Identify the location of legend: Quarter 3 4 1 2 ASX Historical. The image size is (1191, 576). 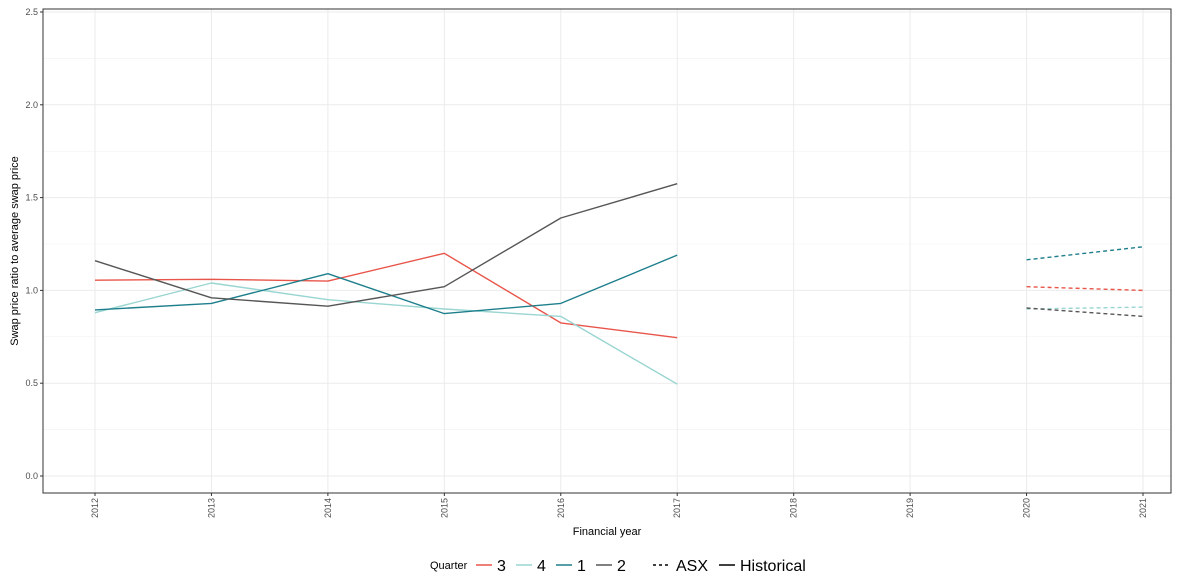
(618, 566).